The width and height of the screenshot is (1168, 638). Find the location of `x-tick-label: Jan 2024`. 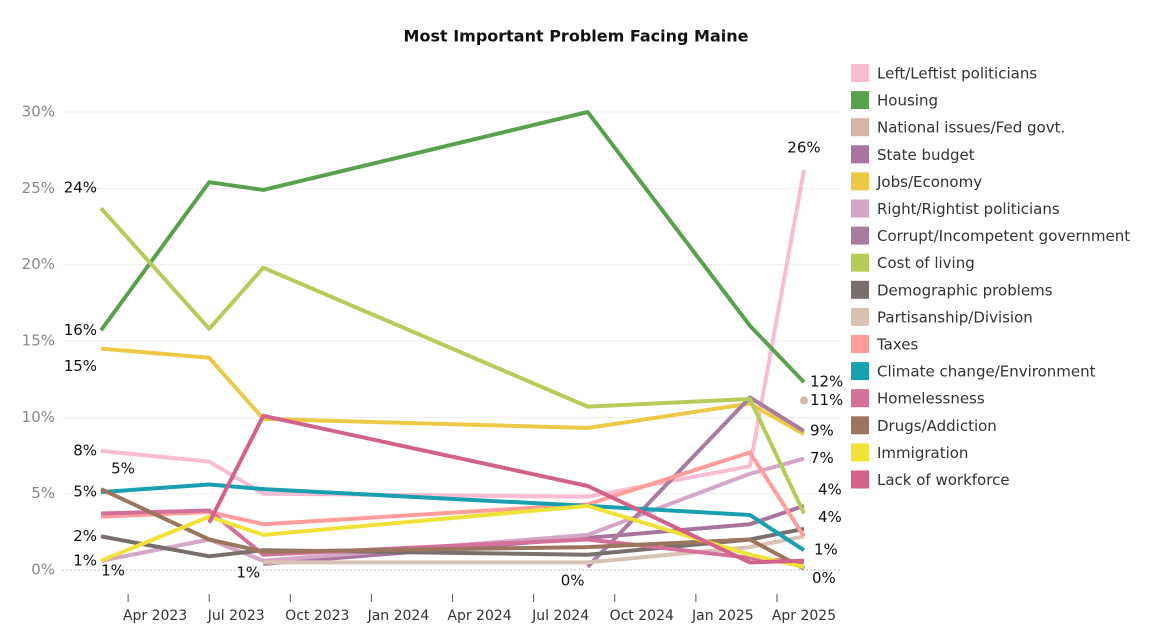

x-tick-label: Jan 2024 is located at coordinates (398, 616).